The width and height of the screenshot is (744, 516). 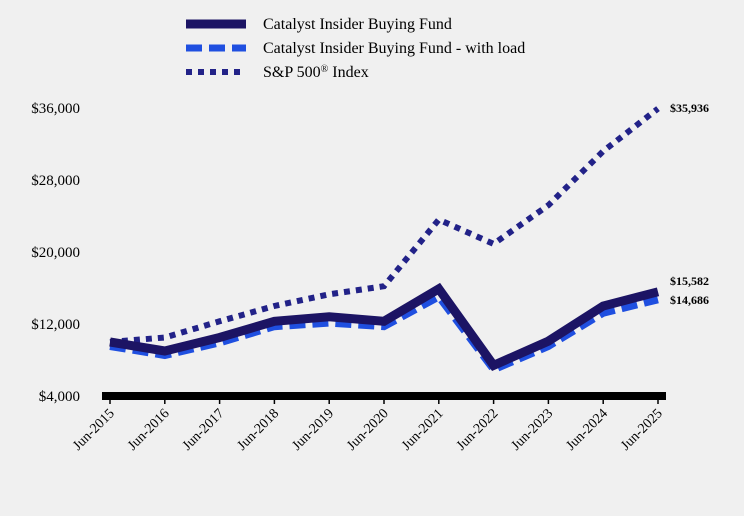 What do you see at coordinates (532, 429) in the screenshot?
I see `x-tick-label: Jun-2023` at bounding box center [532, 429].